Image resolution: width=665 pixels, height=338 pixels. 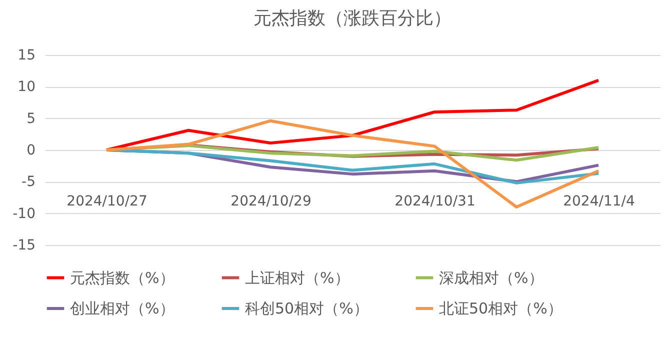 What do you see at coordinates (271, 202) in the screenshot?
I see `x-tick-label: 2024/10/29` at bounding box center [271, 202].